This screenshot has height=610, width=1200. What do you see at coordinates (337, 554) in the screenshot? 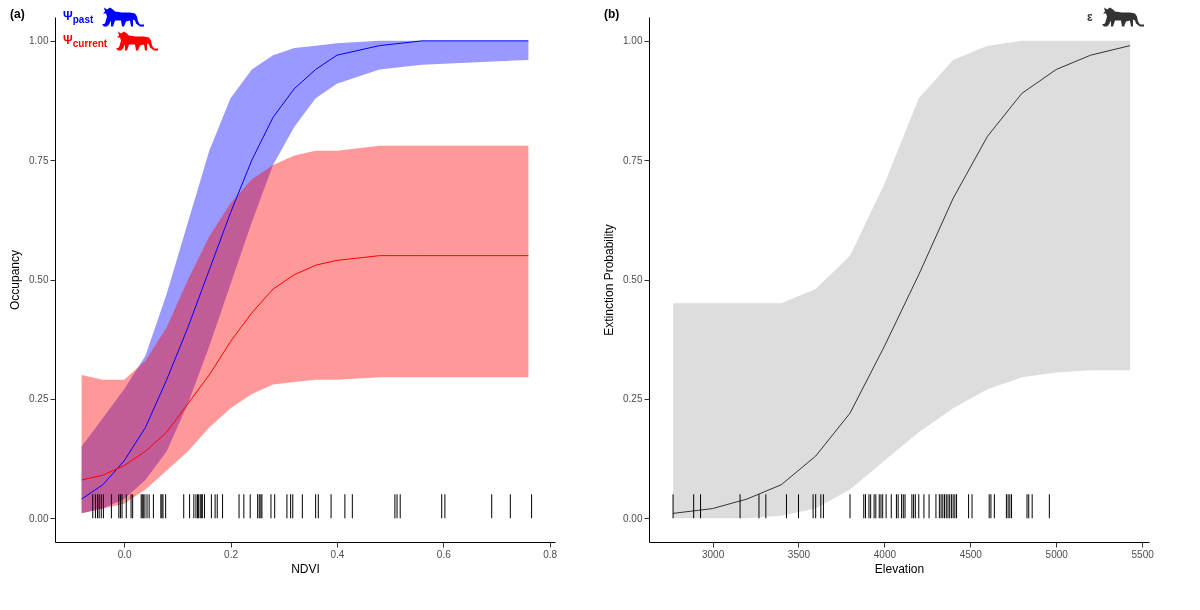
I see `x-tick-label: 0.4` at bounding box center [337, 554].